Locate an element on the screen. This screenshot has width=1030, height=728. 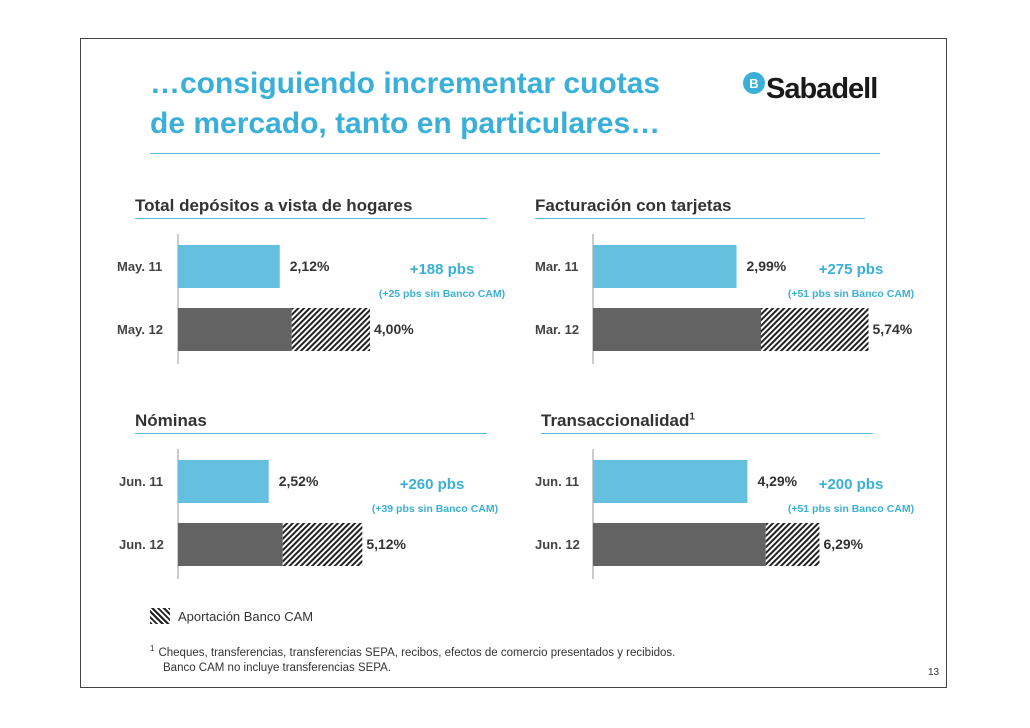
delta-label: +200 pbs is located at coordinates (851, 484).